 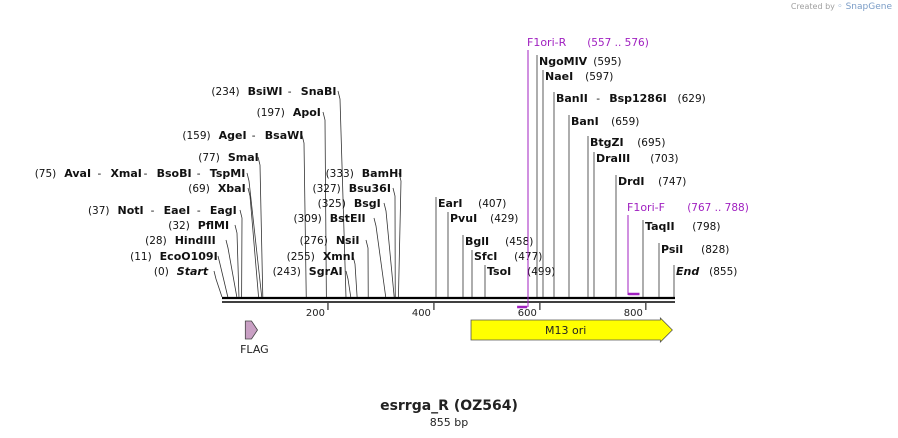 What do you see at coordinates (718, 208) in the screenshot?
I see `primer-range: (767 .. 788)` at bounding box center [718, 208].